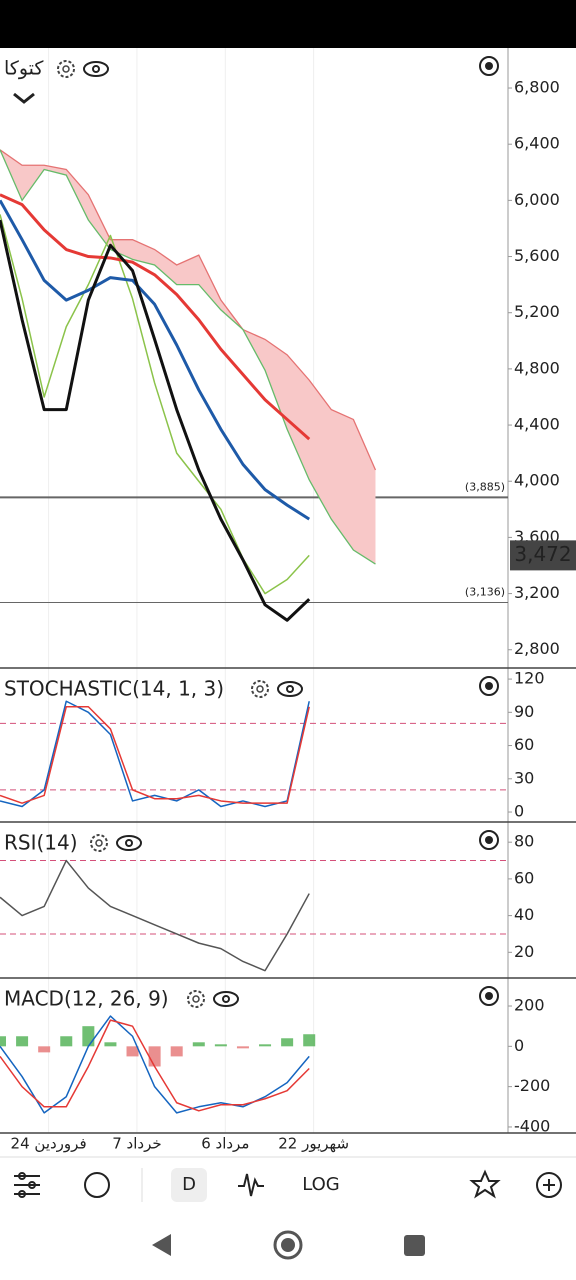  I want to click on y-tick-label: 6,400, so click(537, 143).